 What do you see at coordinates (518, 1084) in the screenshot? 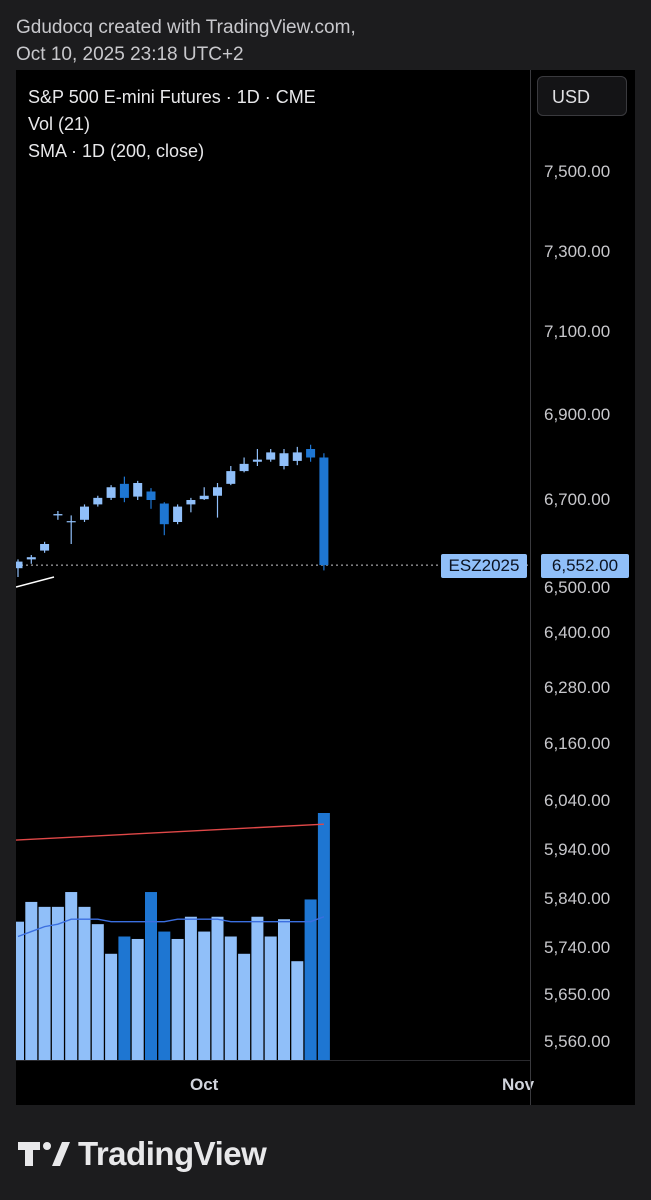
I see `time-label-nov: Nov` at bounding box center [518, 1084].